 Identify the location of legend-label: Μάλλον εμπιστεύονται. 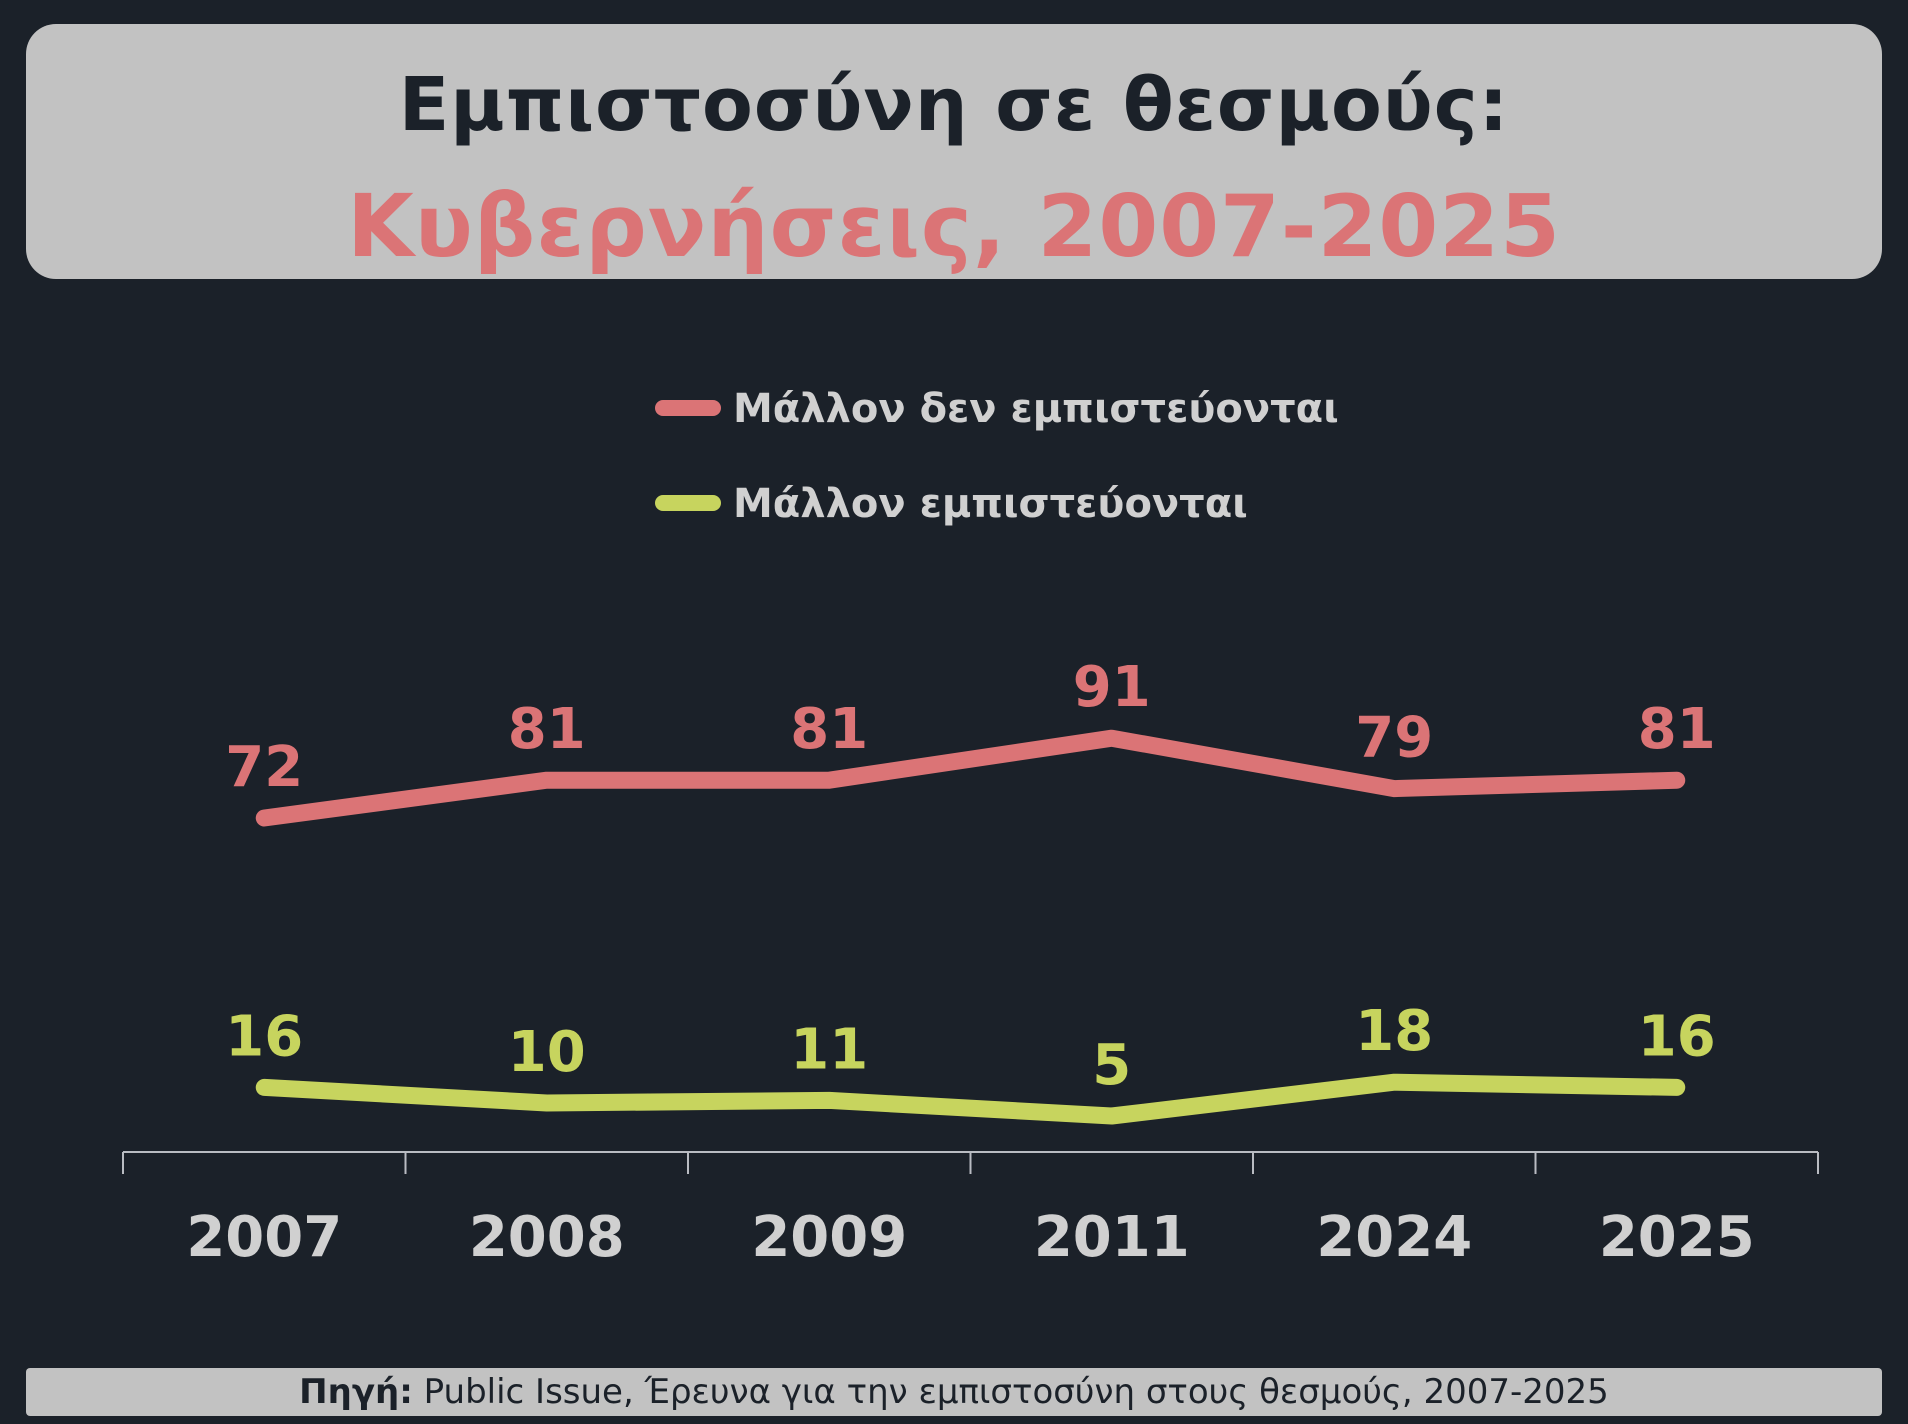
(990, 504).